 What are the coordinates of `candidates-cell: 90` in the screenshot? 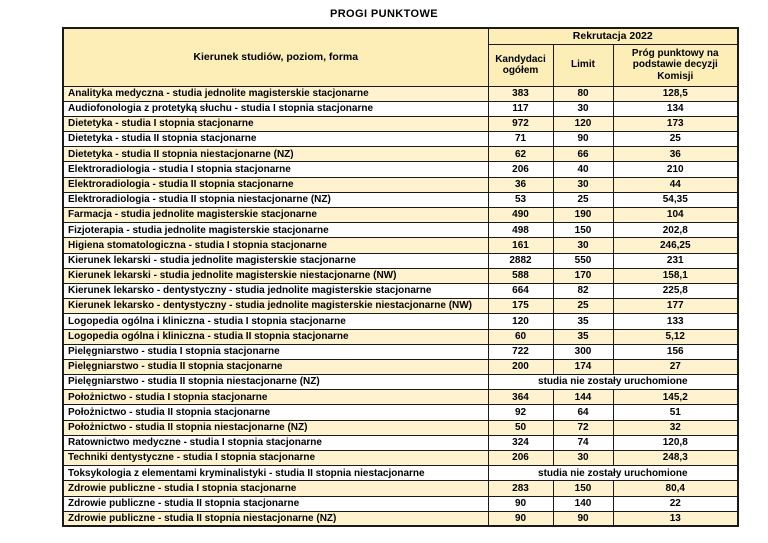 It's located at (520, 518).